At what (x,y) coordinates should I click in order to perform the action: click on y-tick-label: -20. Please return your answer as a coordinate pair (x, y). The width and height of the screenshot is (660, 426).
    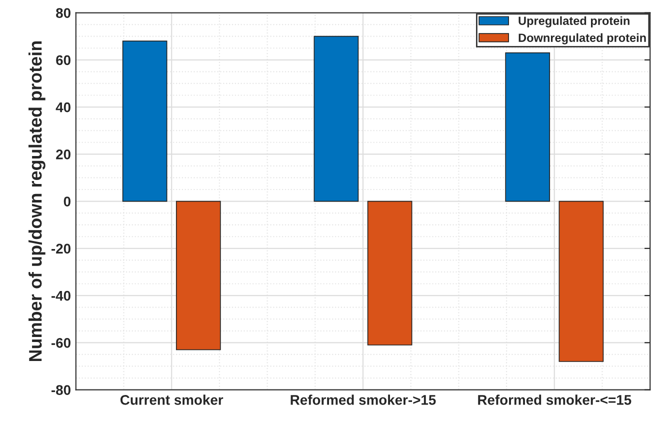
    Looking at the image, I should click on (61, 249).